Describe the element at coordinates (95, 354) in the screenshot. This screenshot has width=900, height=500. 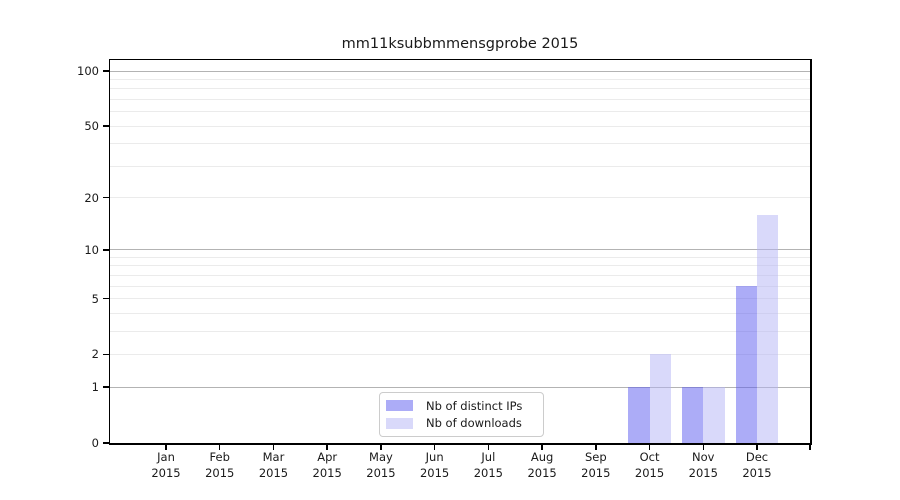
I see `y-tick-label: 2` at that location.